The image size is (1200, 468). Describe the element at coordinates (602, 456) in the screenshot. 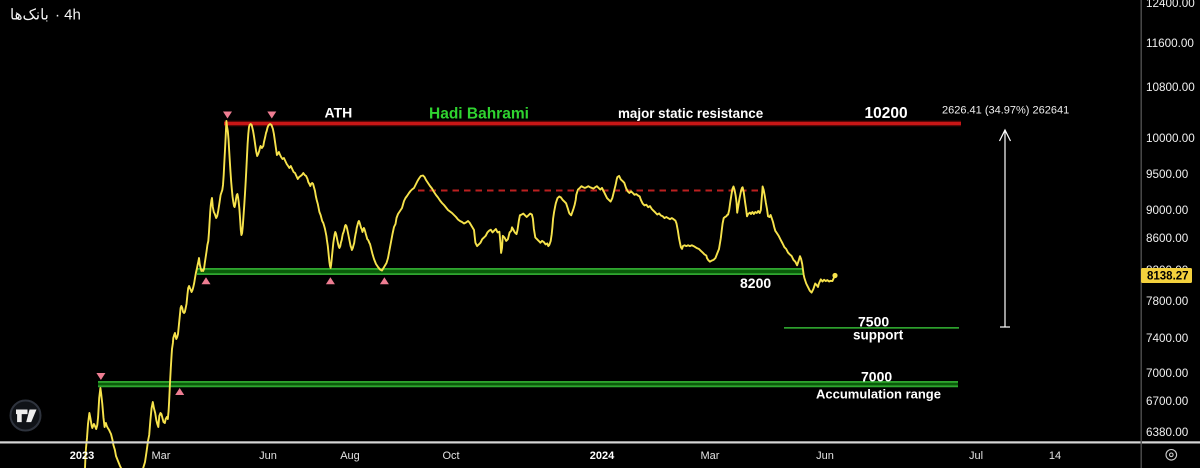

I see `svg-text: 2024` at that location.